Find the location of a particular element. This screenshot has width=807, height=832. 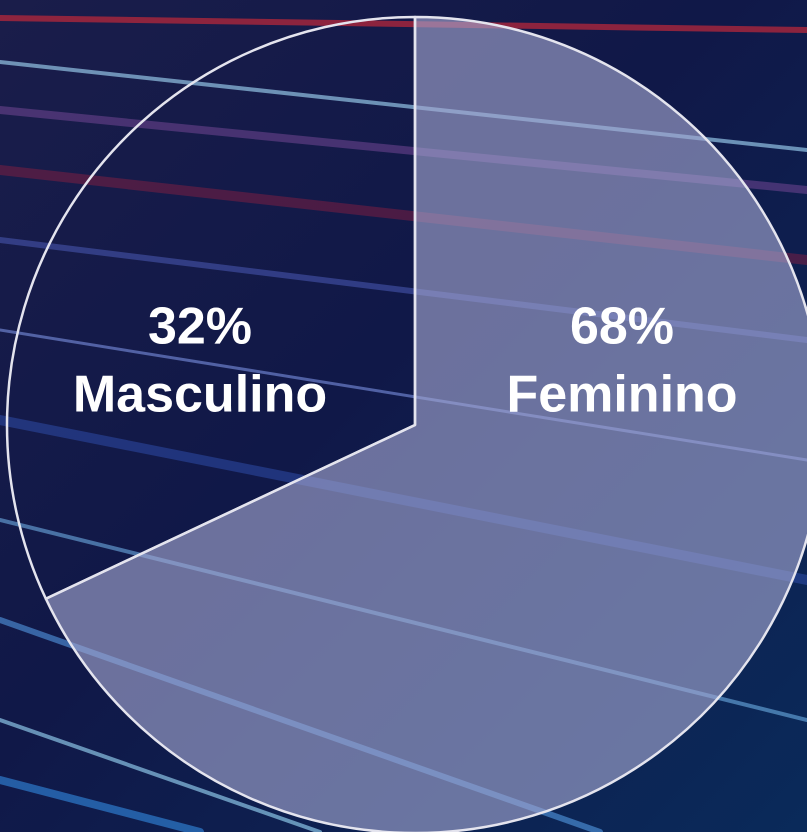

category-label: Masculino is located at coordinates (200, 395).